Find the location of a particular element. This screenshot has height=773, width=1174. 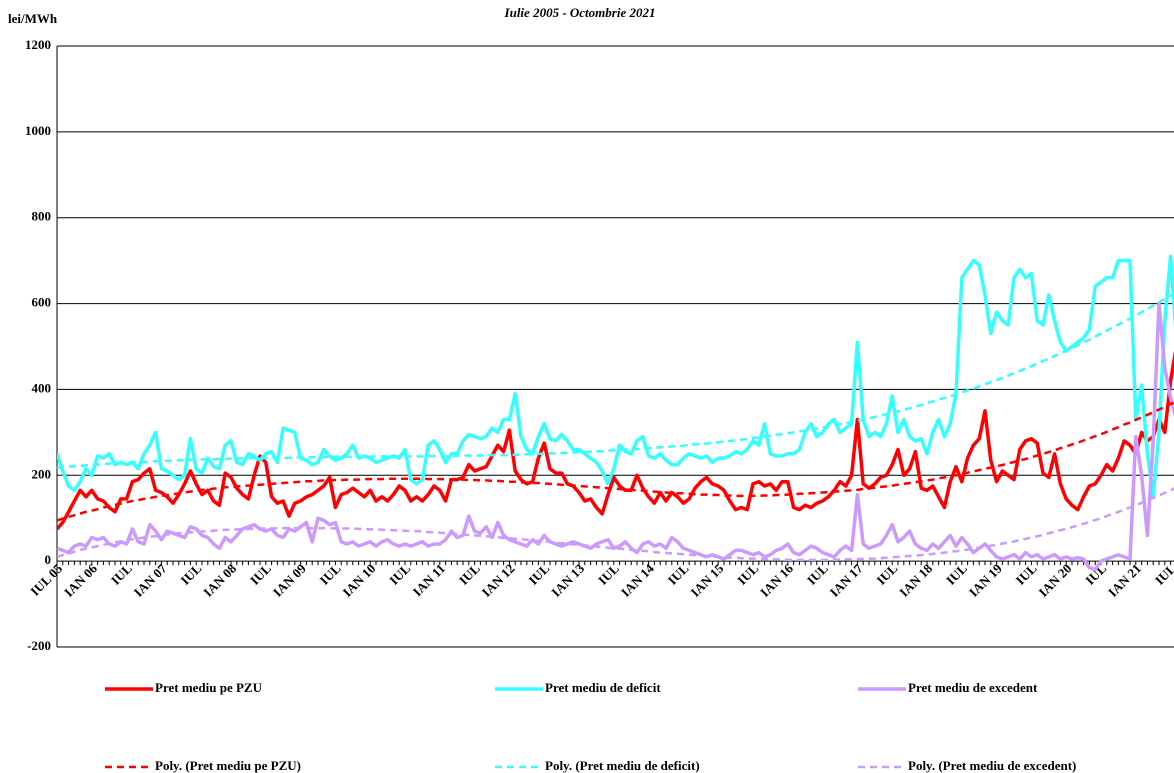

y-tick-label: 600 is located at coordinates (42, 302).